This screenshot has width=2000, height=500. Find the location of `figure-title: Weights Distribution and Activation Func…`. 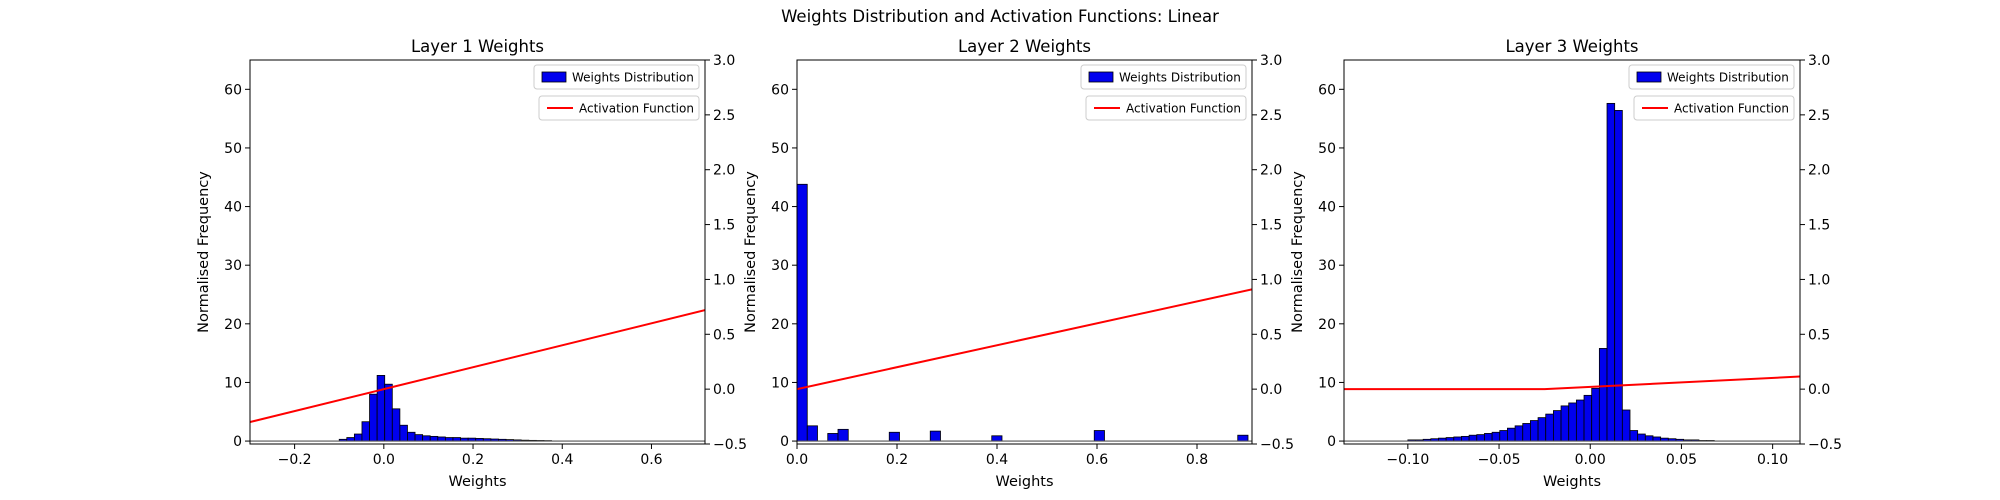

figure-title: Weights Distribution and Activation Func… is located at coordinates (1000, 16).